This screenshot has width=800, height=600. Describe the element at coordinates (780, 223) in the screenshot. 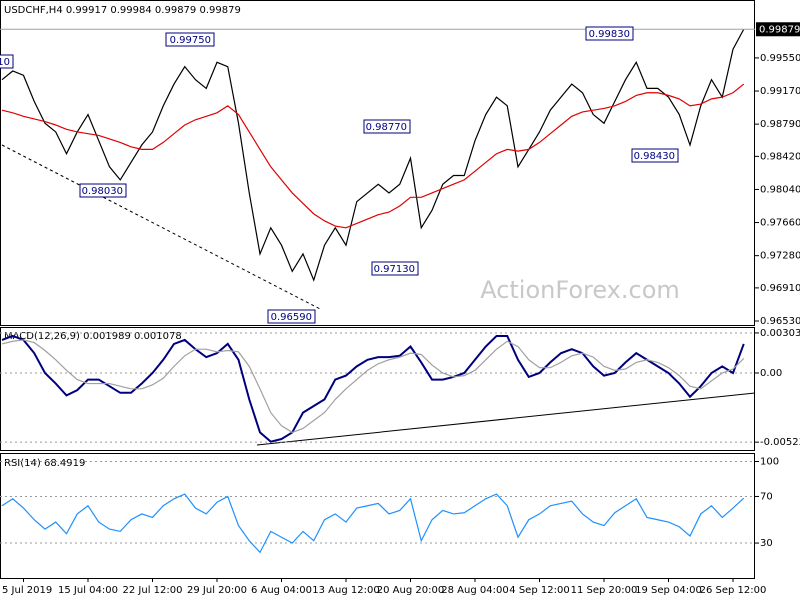

I see `y-tick-label: 0.97660` at that location.